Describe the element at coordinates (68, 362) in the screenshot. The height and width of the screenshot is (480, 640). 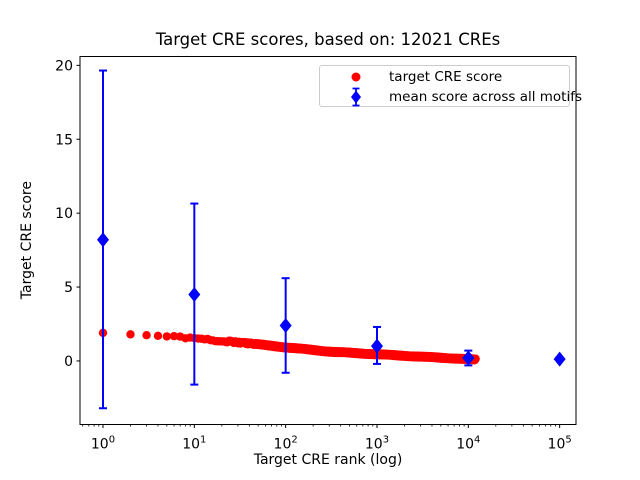
I see `y-tick-label: 0` at that location.